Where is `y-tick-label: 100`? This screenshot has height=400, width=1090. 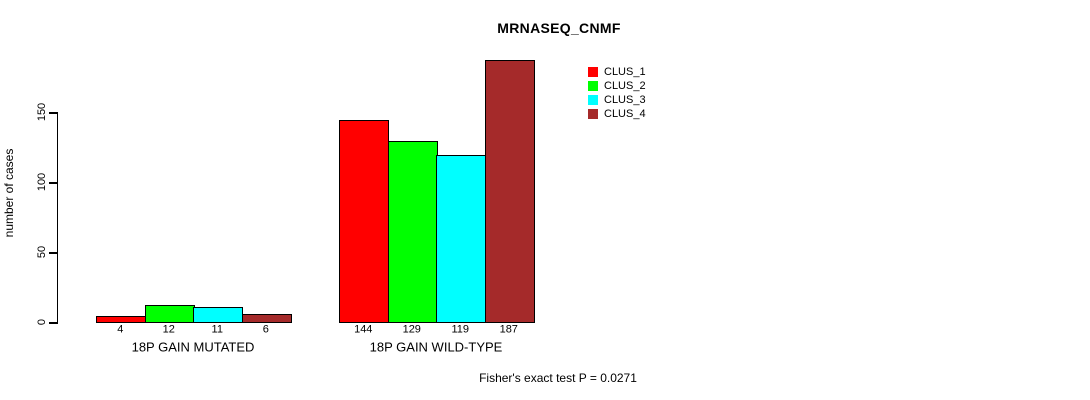
y-tick-label: 100 is located at coordinates (42, 182).